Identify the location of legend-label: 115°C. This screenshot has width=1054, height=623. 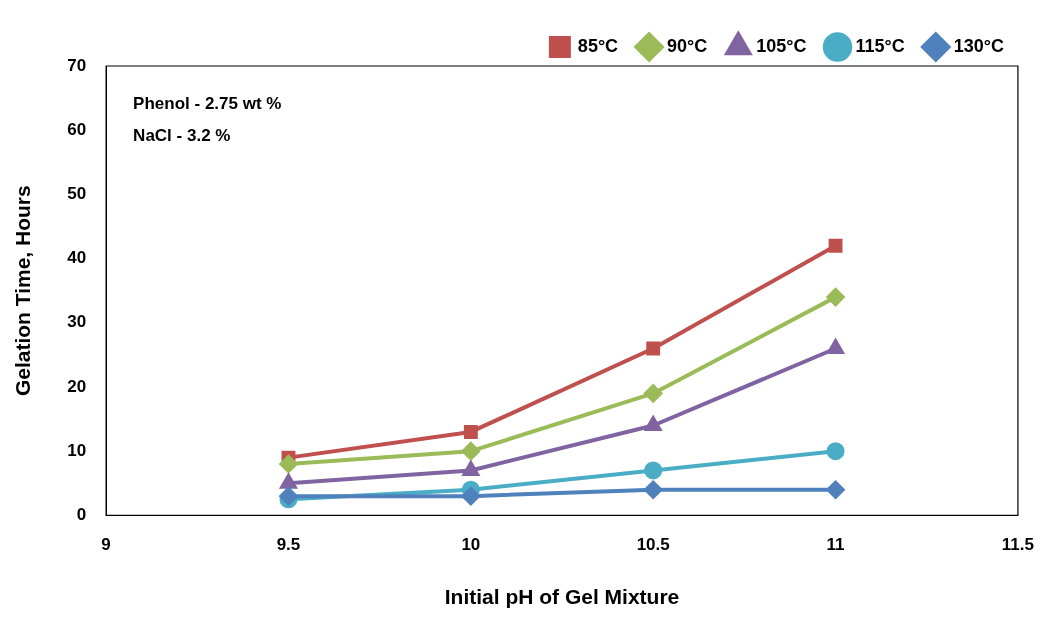
(880, 45).